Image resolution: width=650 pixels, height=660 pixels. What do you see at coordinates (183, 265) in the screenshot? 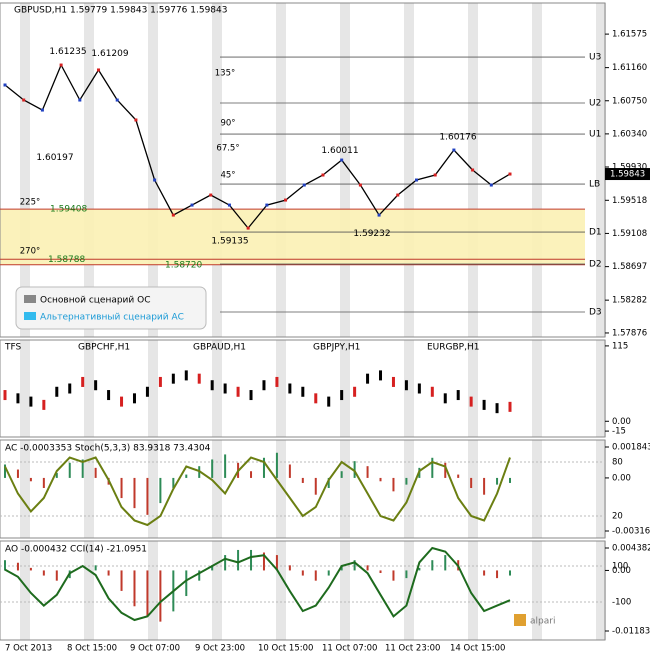
I see `price-annotation: 1.58720` at bounding box center [183, 265].